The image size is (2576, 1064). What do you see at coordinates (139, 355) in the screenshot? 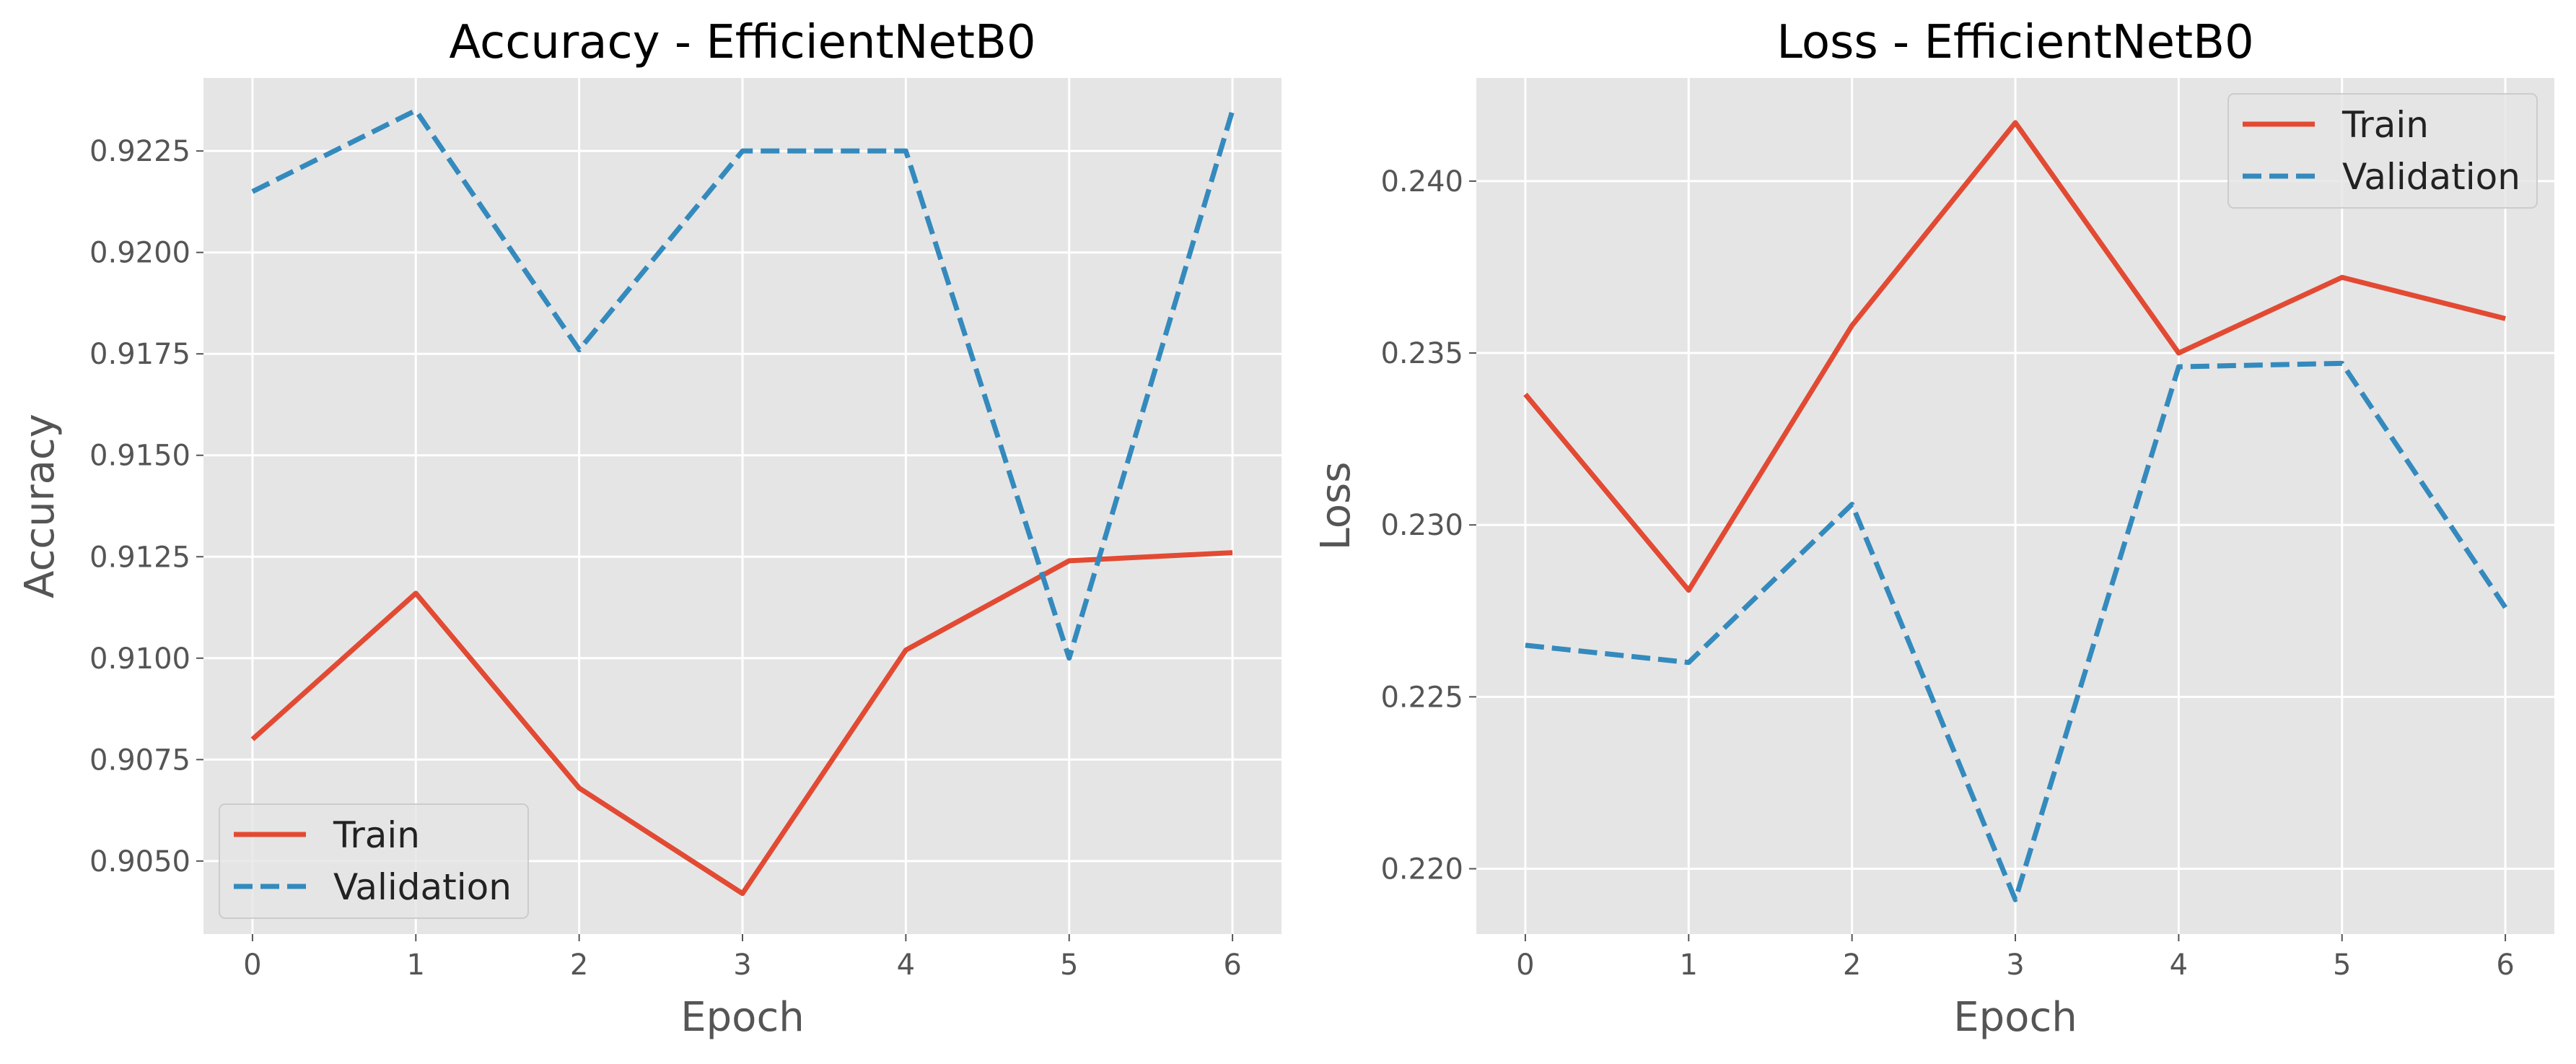
I see `y-tick-label: 0.9175` at bounding box center [139, 355].